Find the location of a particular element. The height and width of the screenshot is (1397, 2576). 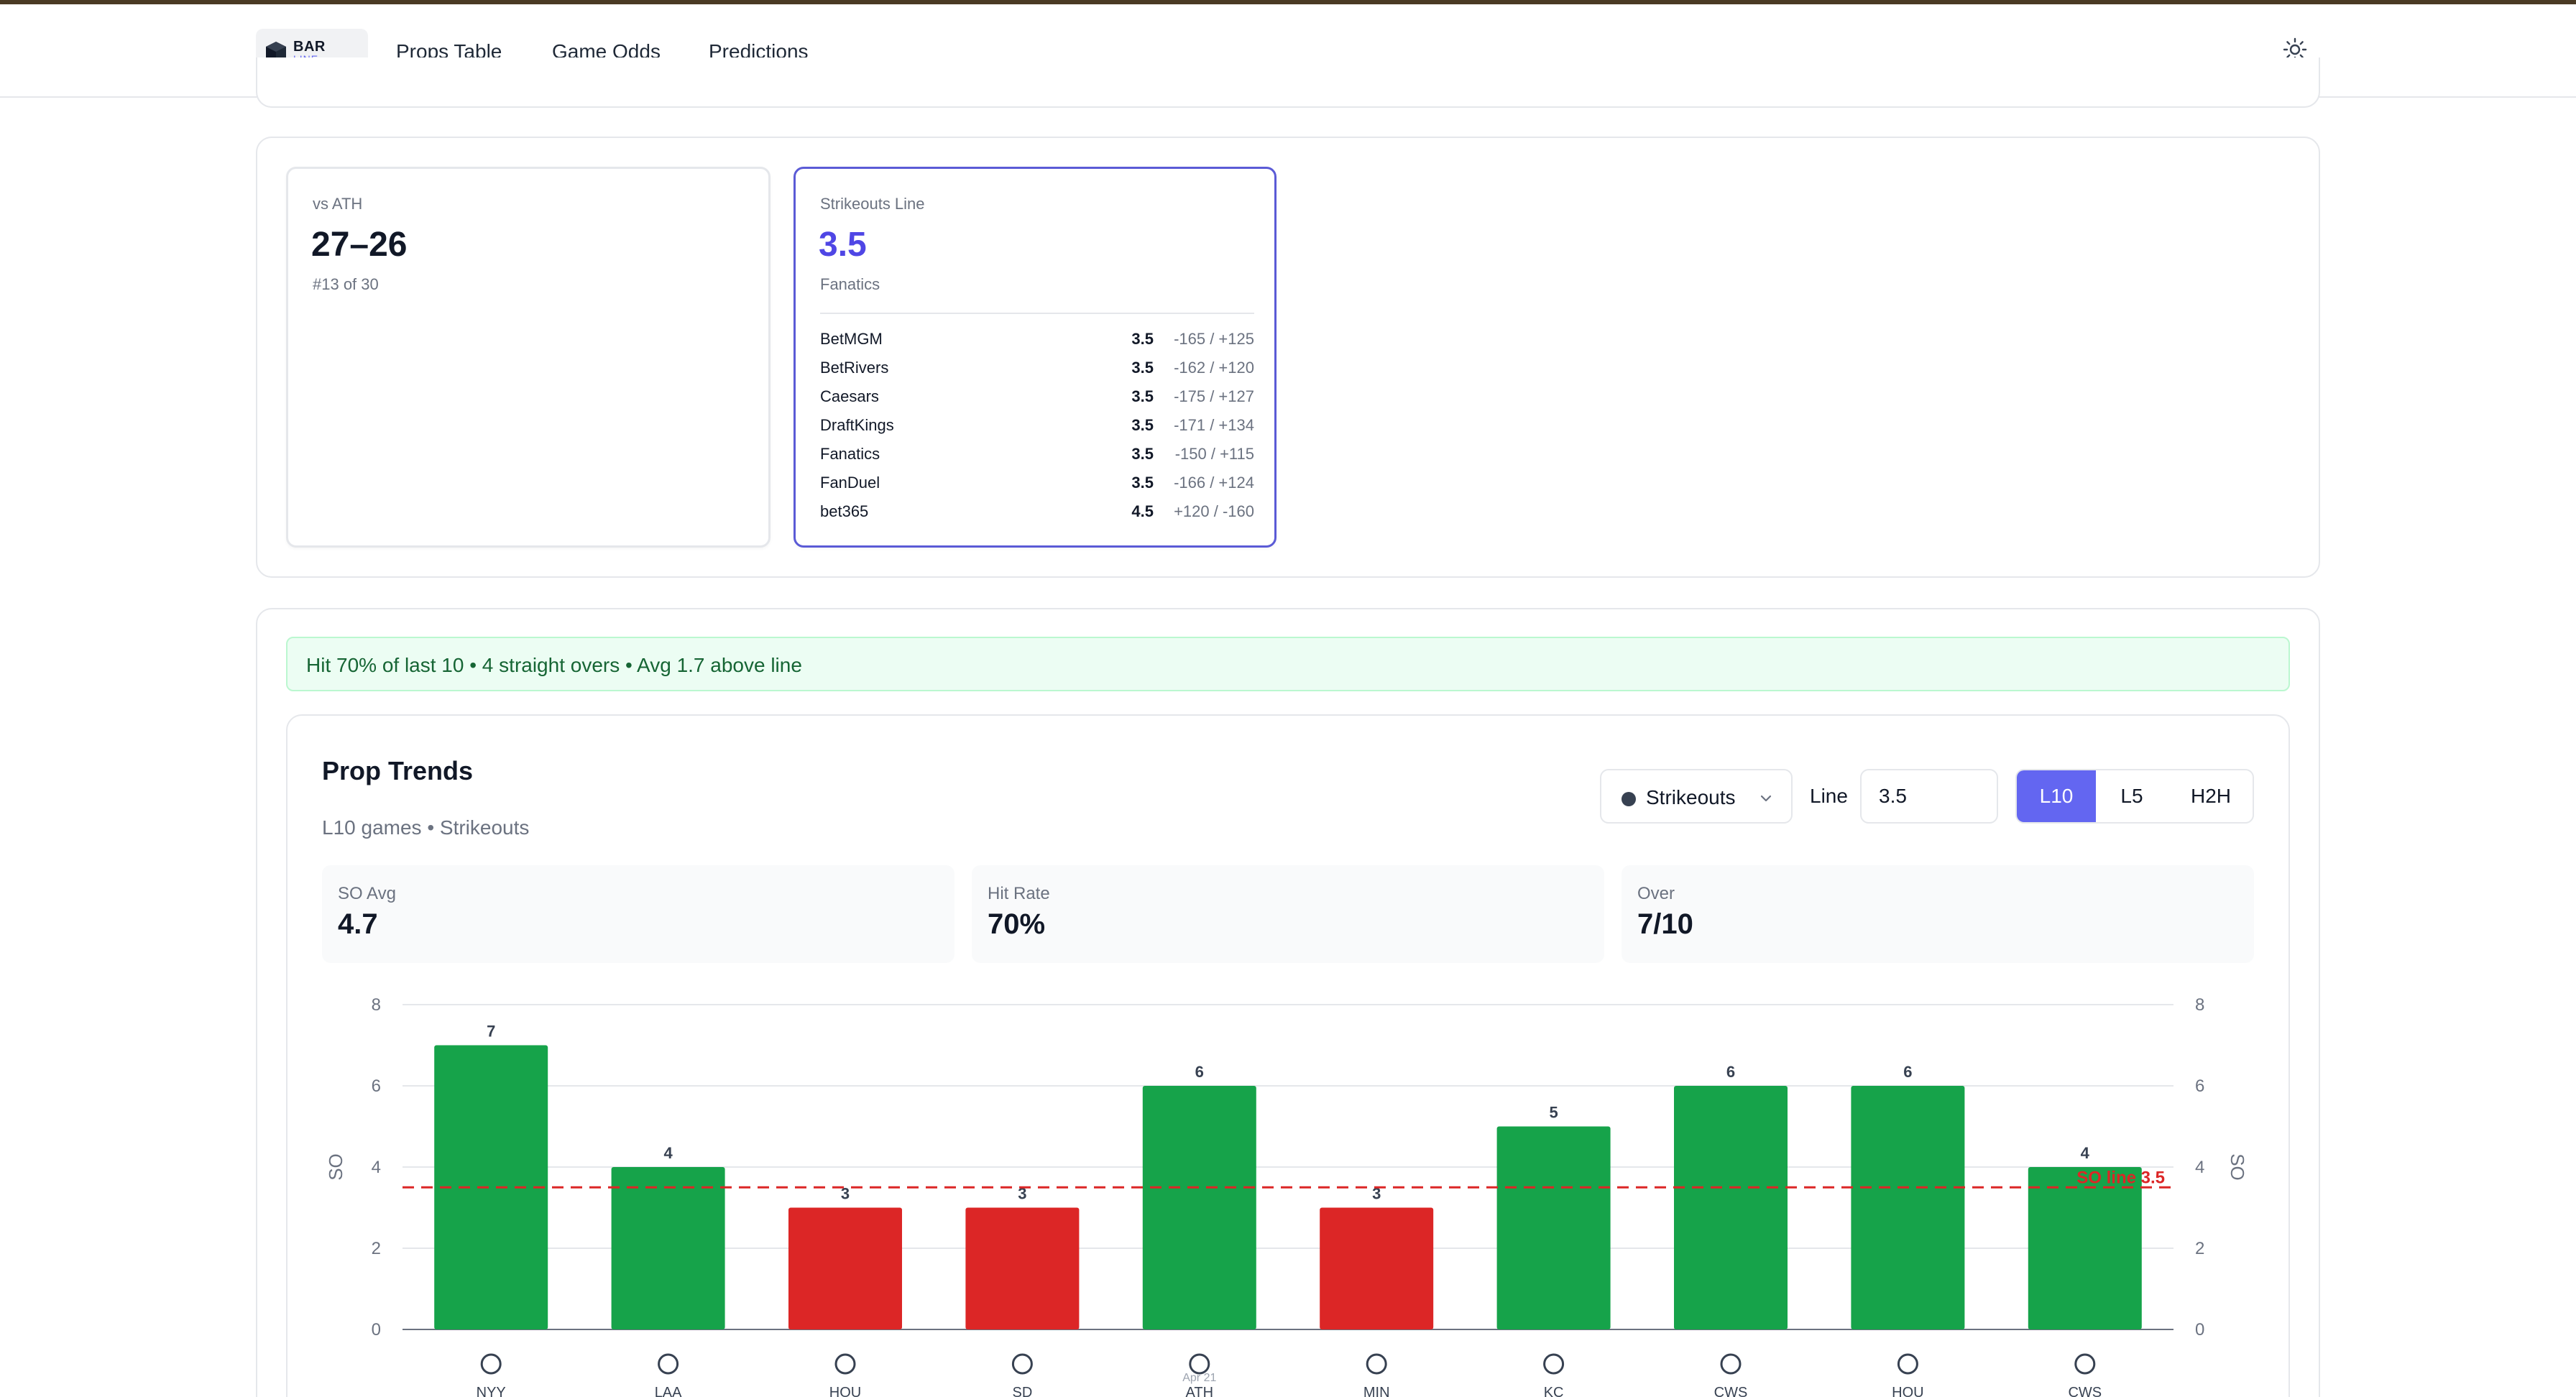

sportsbook-row: BetMGM 3.5 -165 / +125 is located at coordinates (1037, 344).